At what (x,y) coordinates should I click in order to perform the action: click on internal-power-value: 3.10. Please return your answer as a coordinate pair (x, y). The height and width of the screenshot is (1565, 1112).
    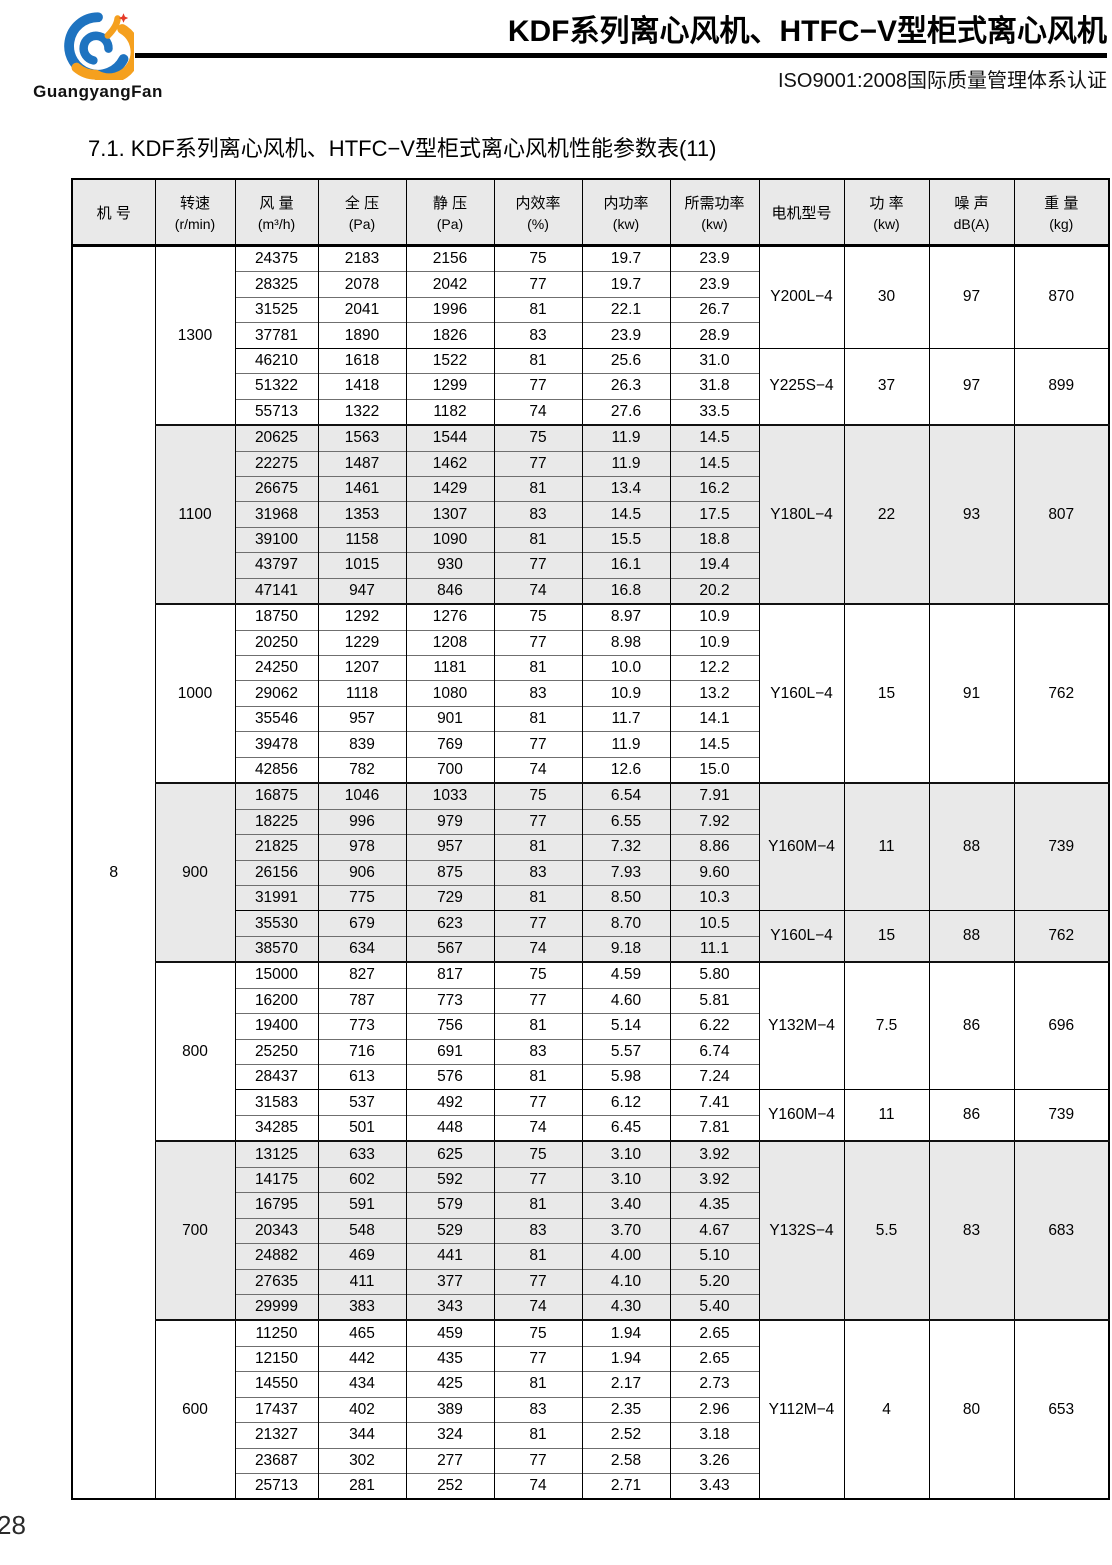
    Looking at the image, I should click on (626, 1154).